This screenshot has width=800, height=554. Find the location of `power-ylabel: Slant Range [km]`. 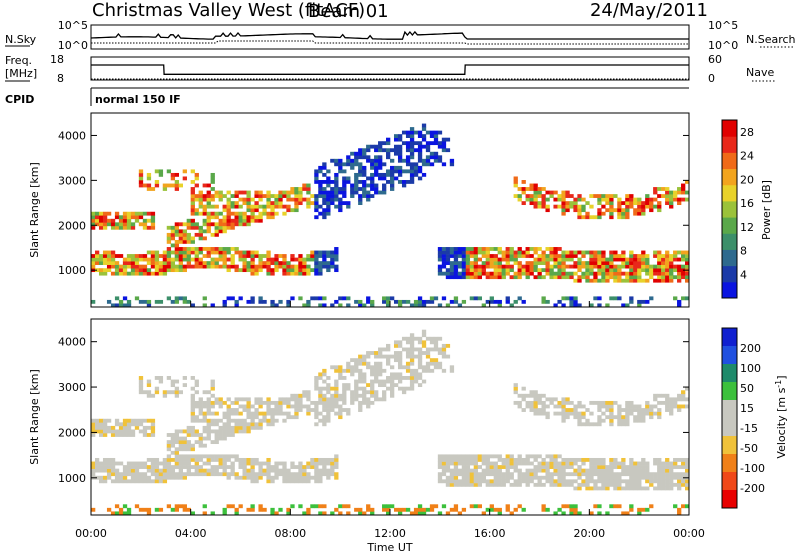

power-ylabel: Slant Range [km] is located at coordinates (34, 210).